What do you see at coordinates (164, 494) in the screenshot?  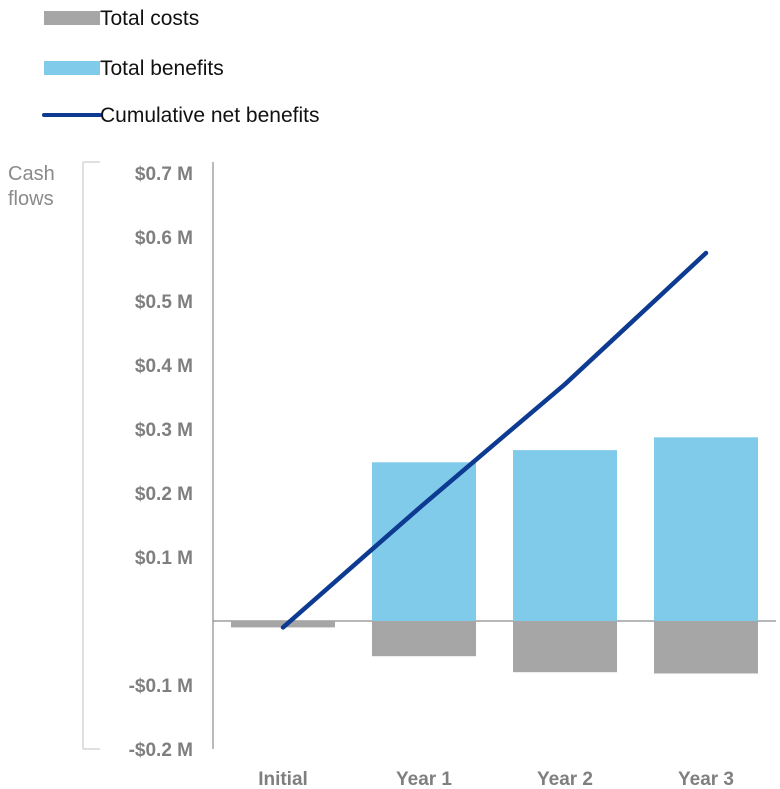 I see `y-tick-label: $0.2 M` at bounding box center [164, 494].